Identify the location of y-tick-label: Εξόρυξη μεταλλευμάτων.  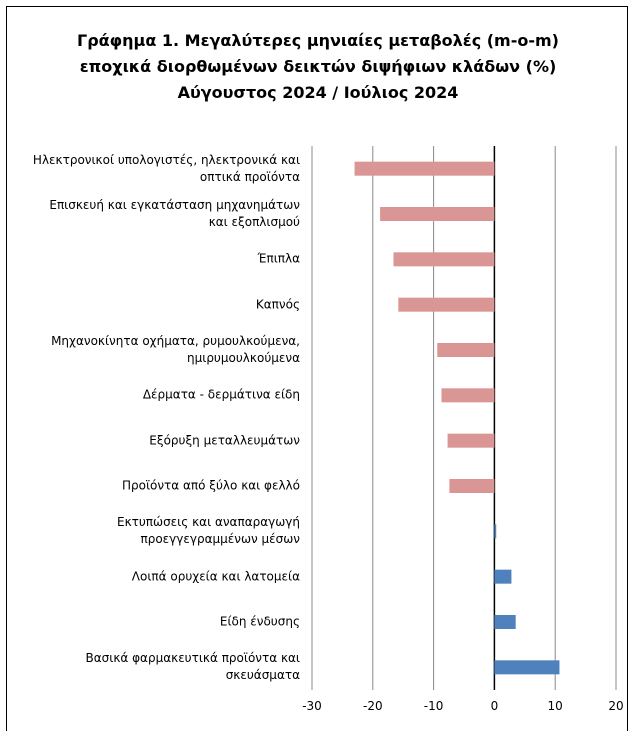
(224, 440).